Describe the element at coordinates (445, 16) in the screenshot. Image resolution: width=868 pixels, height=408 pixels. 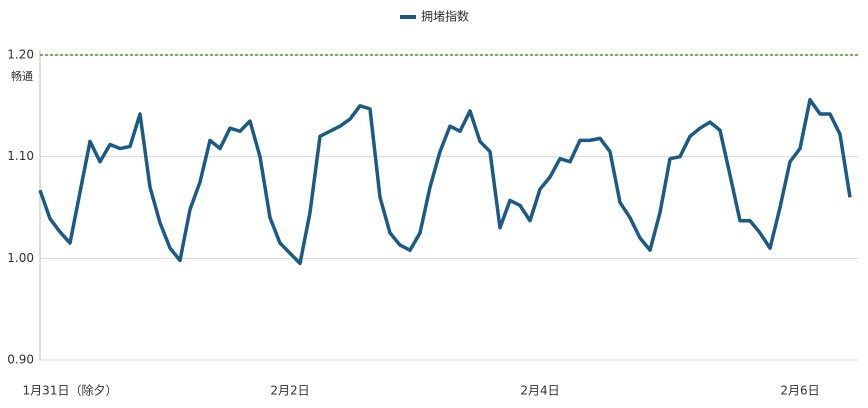
I see `legend-label: 拥堵指数` at that location.